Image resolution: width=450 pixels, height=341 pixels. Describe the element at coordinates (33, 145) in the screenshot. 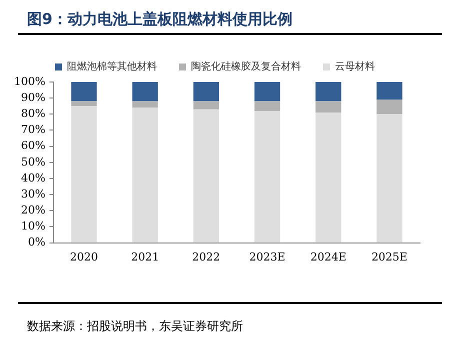

I see `y-tick-label: 60%` at that location.